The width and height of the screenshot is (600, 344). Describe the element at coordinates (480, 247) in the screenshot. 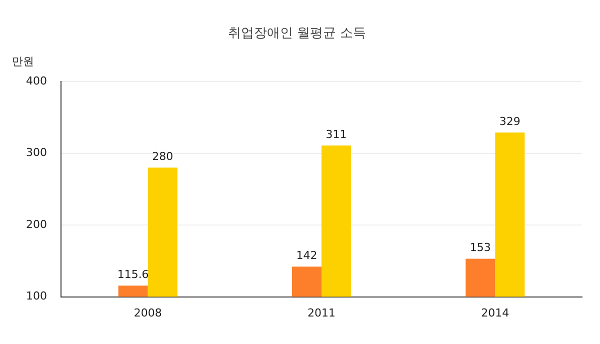

I see `data-label: 153` at that location.